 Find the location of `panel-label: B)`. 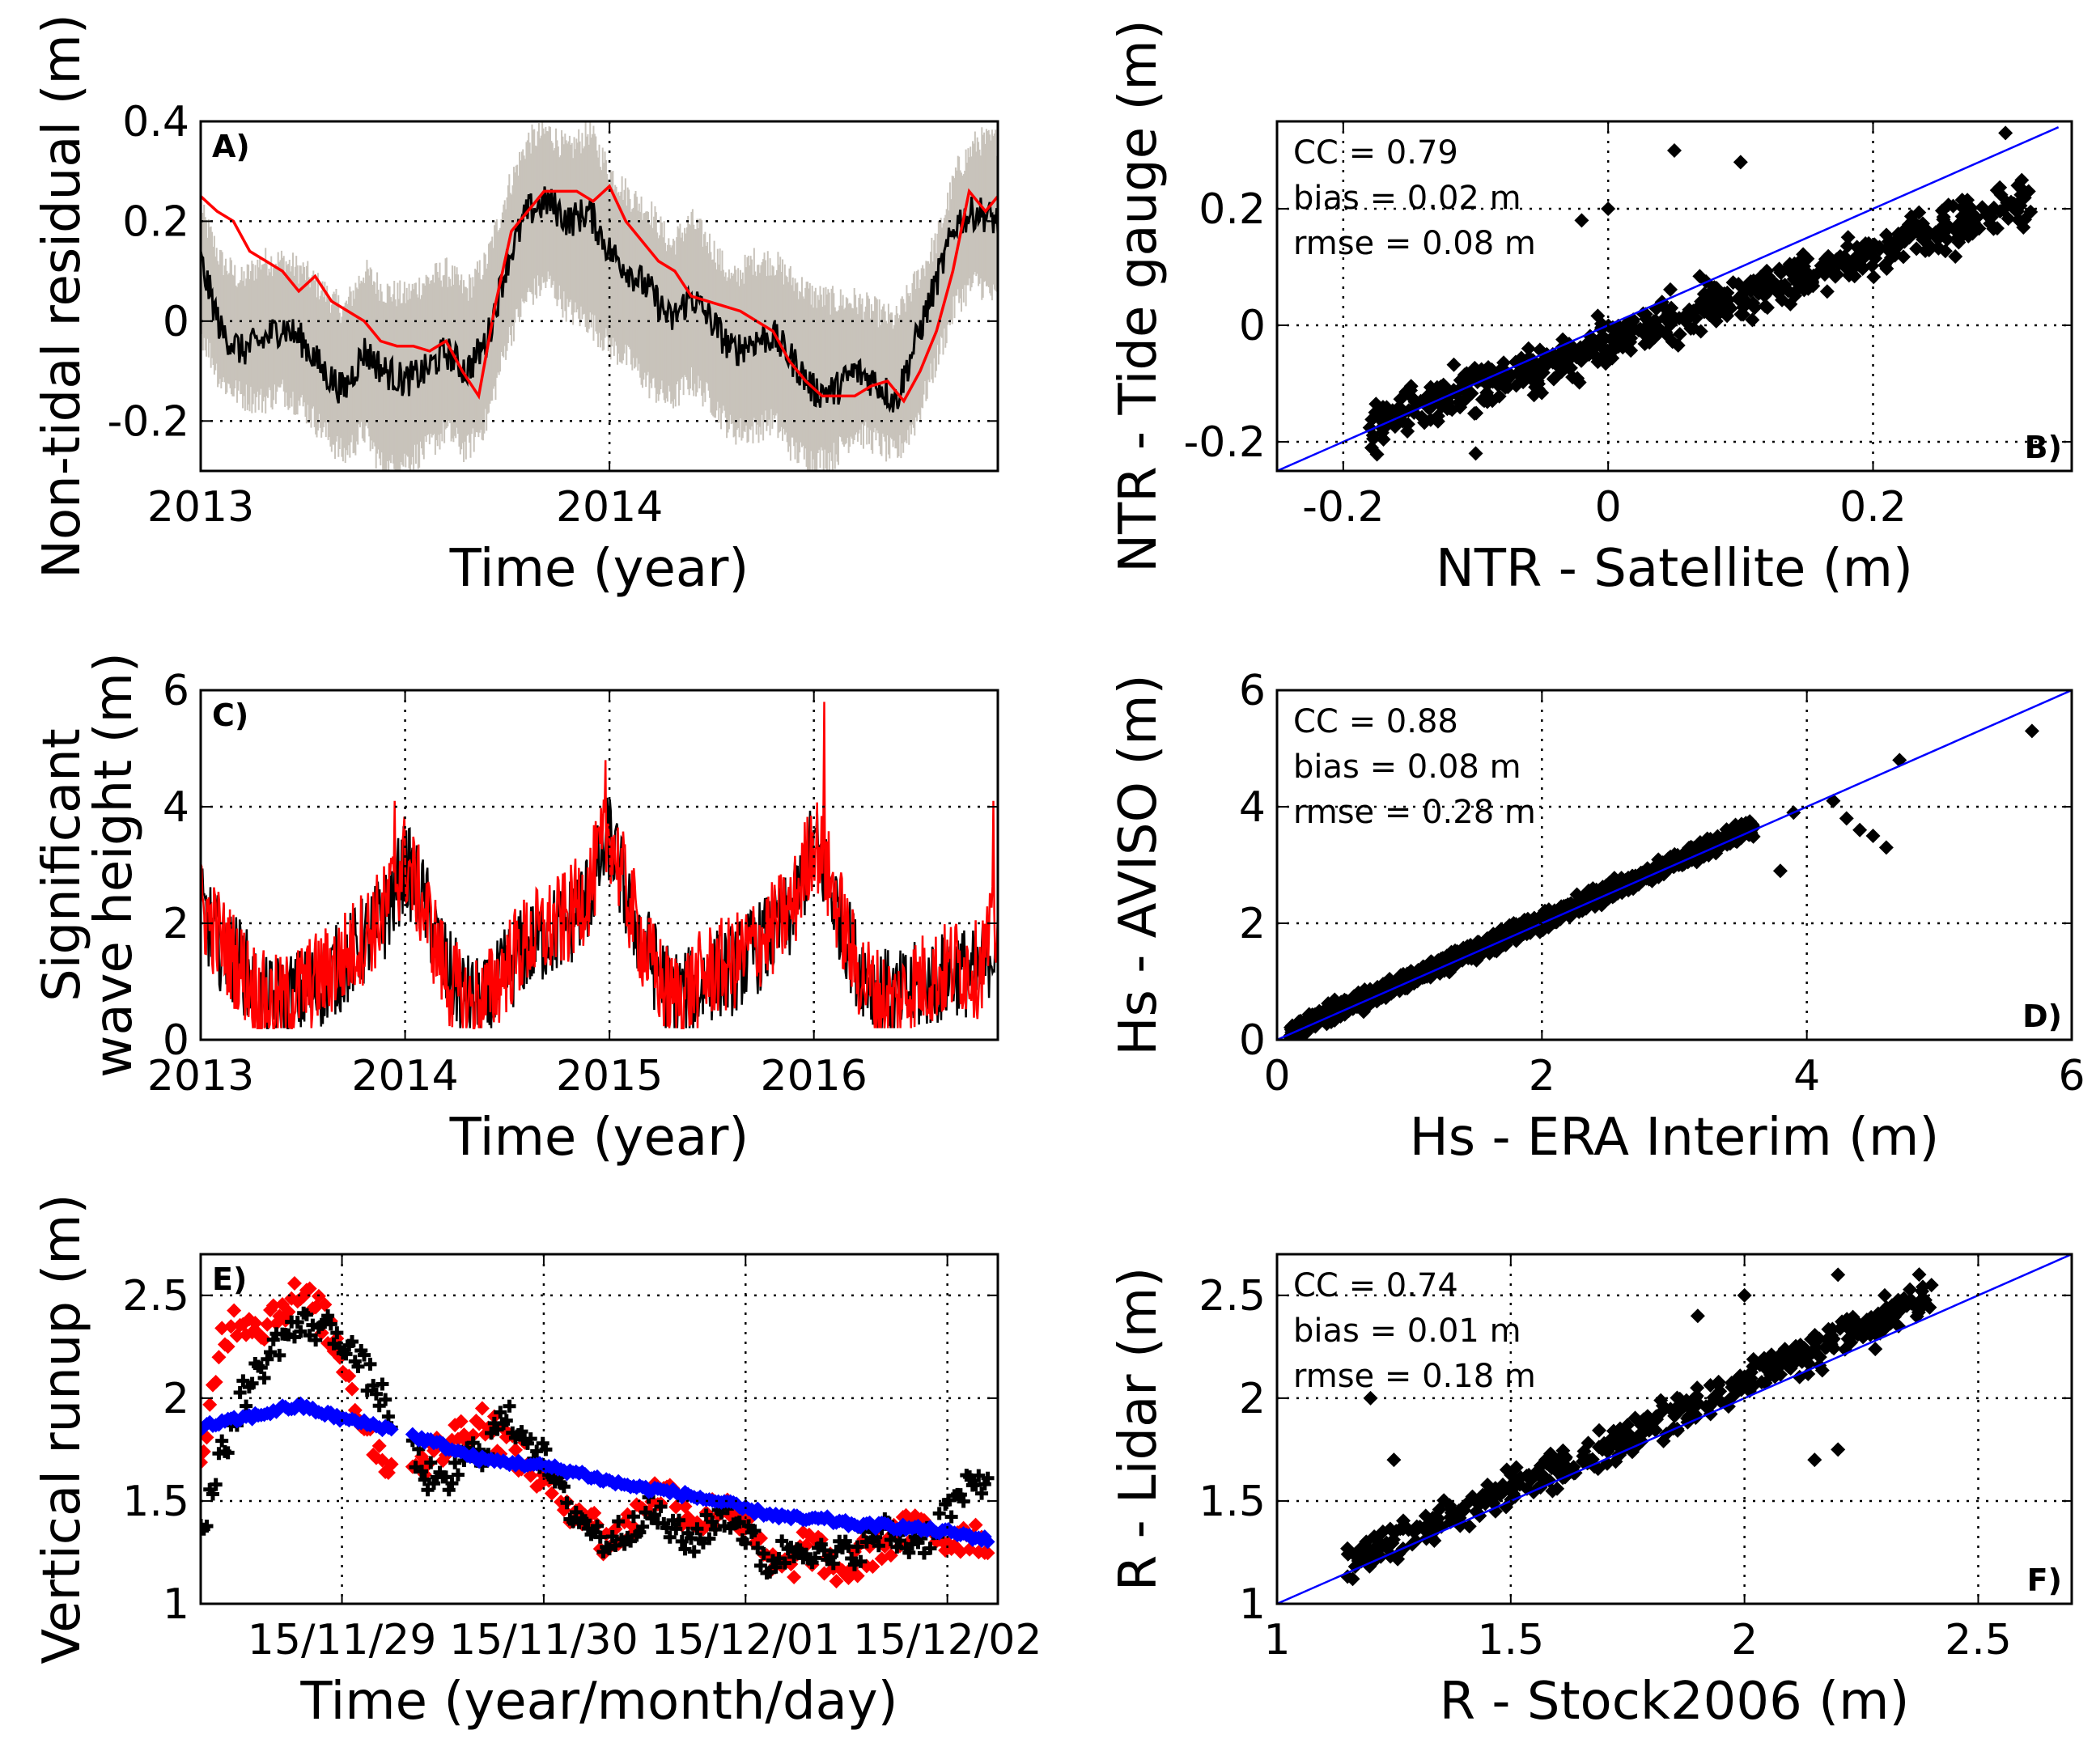

panel-label: B) is located at coordinates (2043, 447).